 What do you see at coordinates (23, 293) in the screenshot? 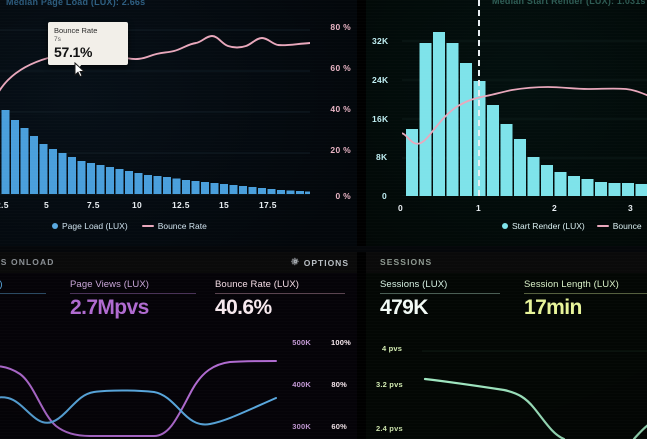
I see `kpi-partial-rule` at bounding box center [23, 293].